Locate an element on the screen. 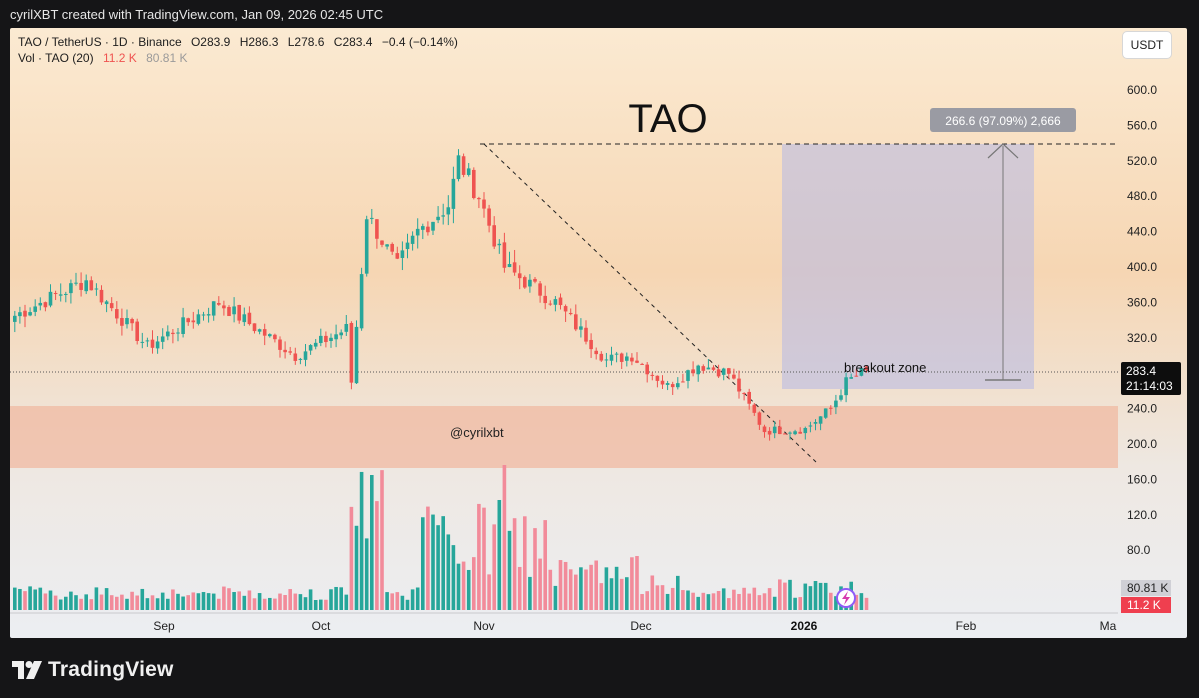 This screenshot has height=698, width=1199. volume-indicator-label: Vol · TAO (20) is located at coordinates (56, 58).